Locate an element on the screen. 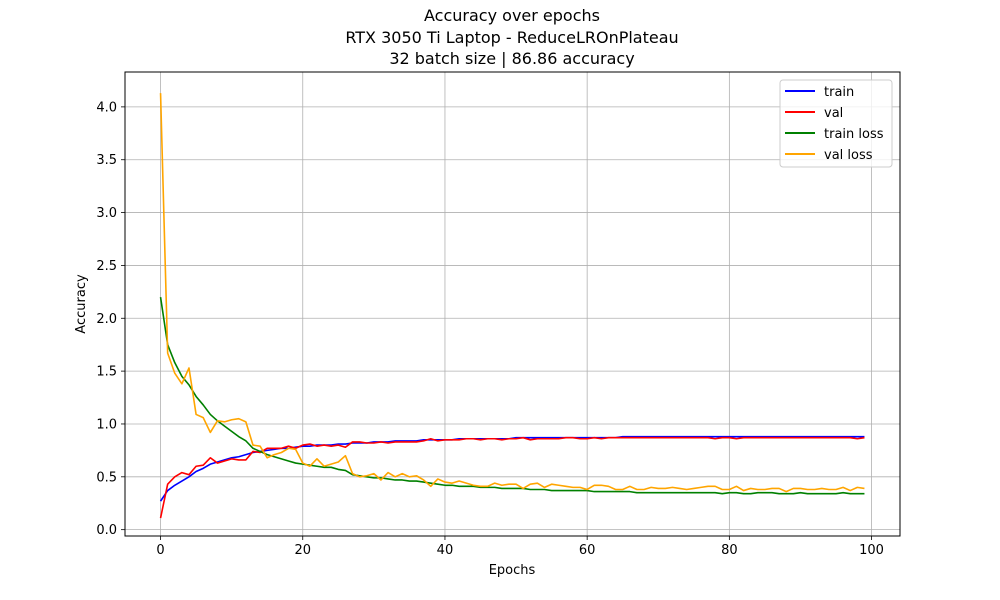  x-tick-label: 40 is located at coordinates (445, 550).